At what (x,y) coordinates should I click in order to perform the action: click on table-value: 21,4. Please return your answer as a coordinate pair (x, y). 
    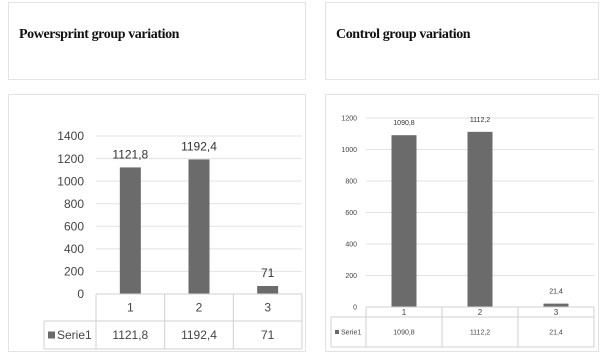
    Looking at the image, I should click on (556, 332).